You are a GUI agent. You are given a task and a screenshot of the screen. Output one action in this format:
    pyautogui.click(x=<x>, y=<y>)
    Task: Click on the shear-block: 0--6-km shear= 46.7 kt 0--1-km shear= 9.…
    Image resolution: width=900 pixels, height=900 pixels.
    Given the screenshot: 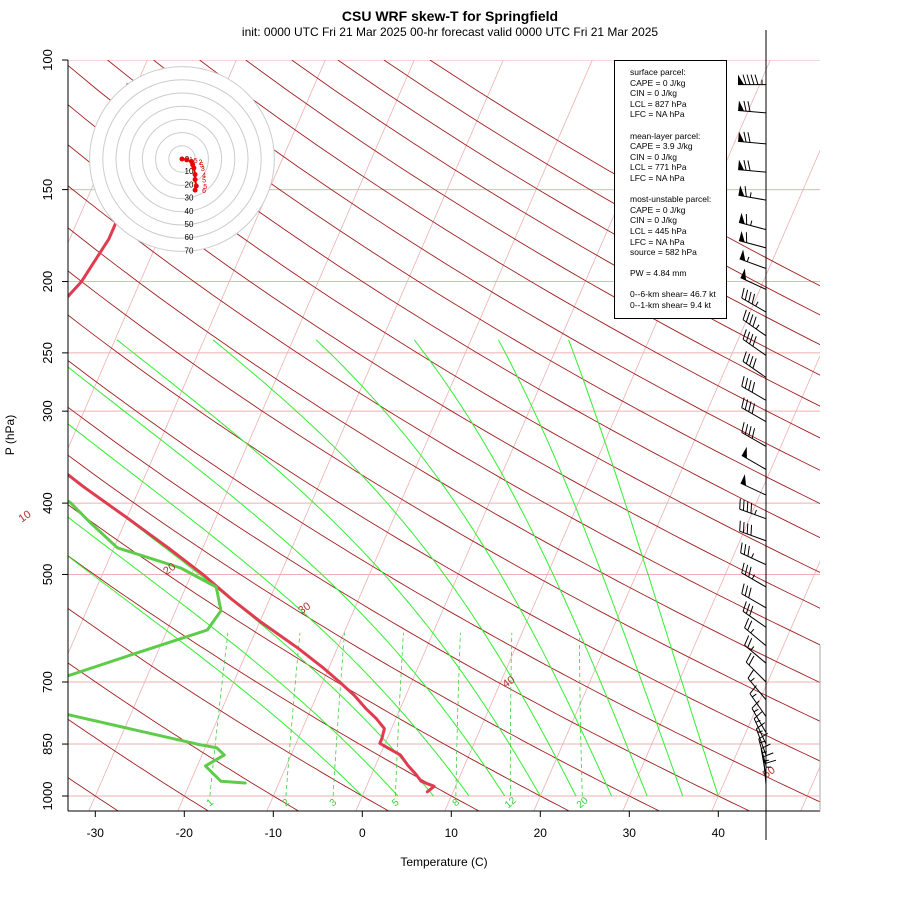 What is the action you would take?
    pyautogui.click(x=678, y=299)
    